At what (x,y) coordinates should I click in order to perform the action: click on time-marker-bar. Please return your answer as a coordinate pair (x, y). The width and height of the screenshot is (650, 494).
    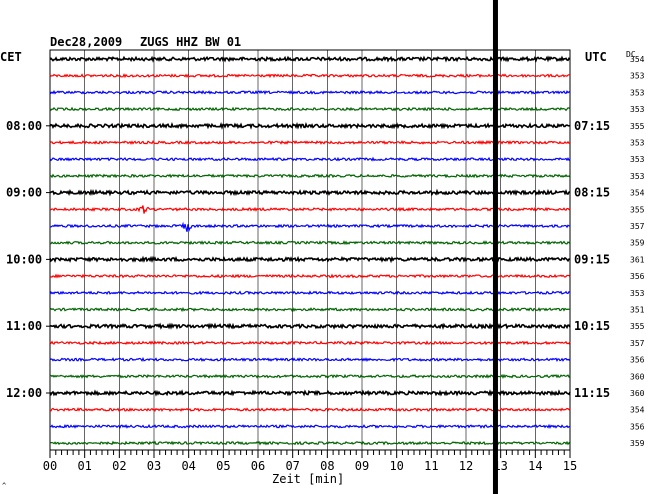
    Looking at the image, I should click on (495, 247).